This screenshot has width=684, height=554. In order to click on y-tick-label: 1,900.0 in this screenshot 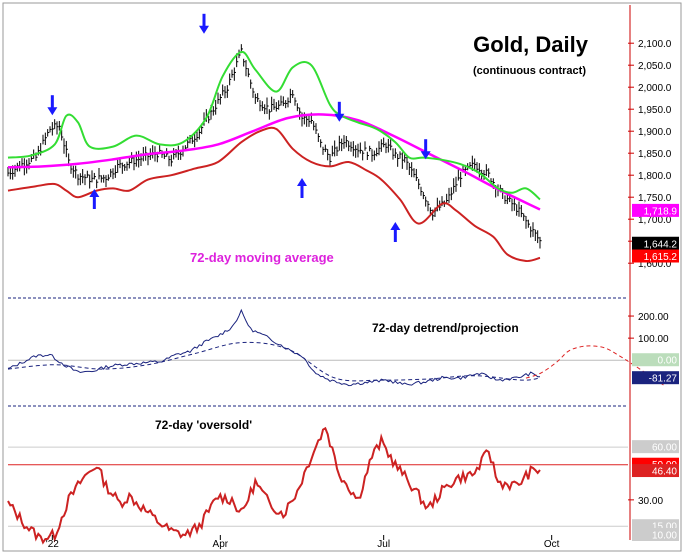, I will do `click(655, 132)`.